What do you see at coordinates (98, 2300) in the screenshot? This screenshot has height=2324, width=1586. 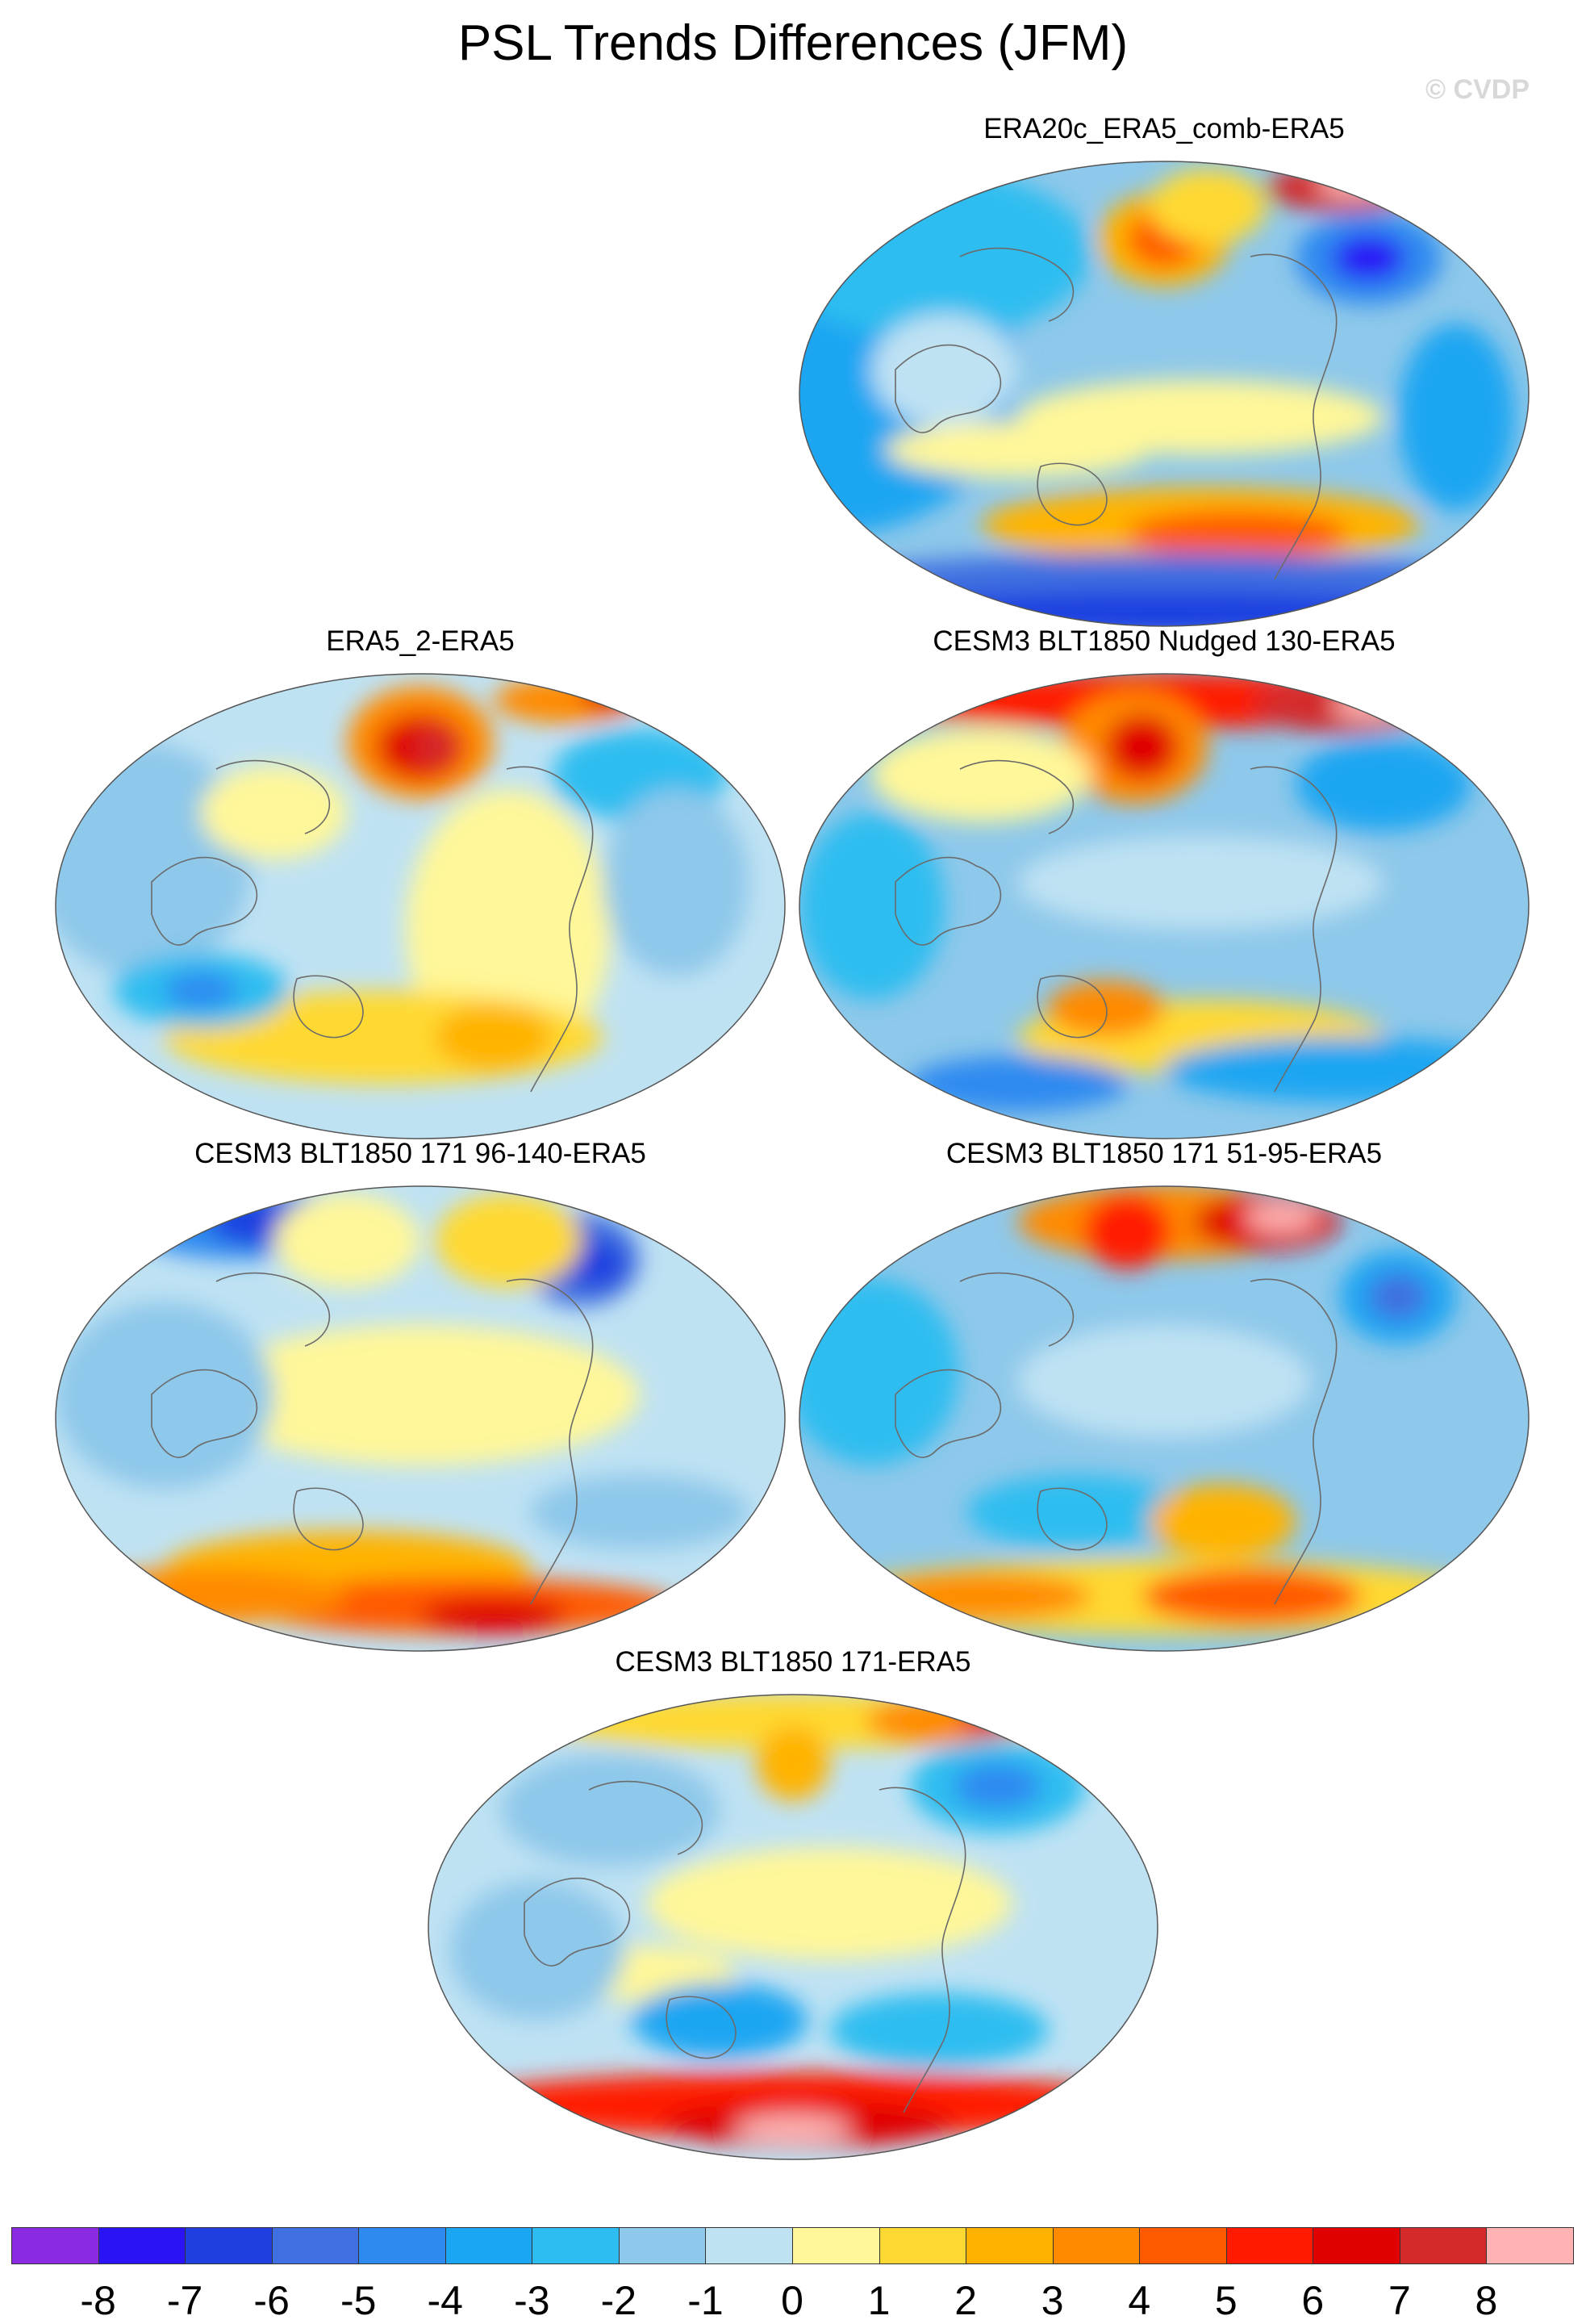 I see `colorbar-tick-label: -8` at bounding box center [98, 2300].